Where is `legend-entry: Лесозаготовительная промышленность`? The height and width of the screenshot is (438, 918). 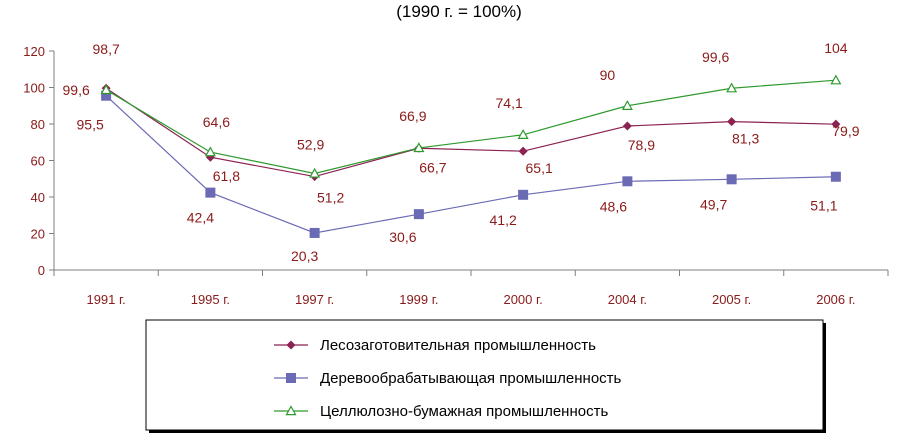 legend-entry: Лесозаготовительная промышленность is located at coordinates (435, 345).